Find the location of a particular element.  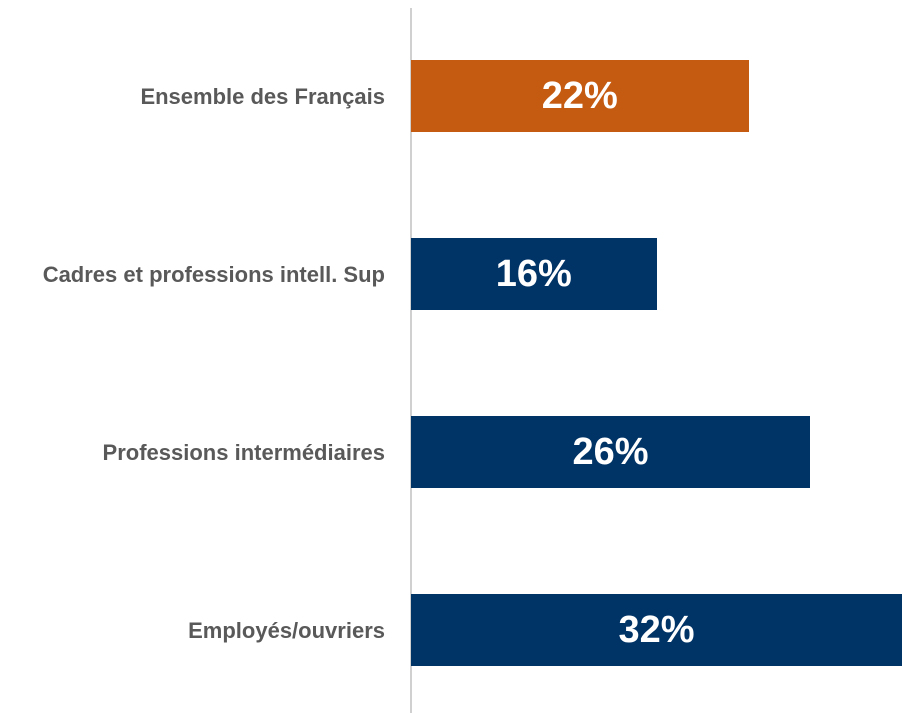

category-label-box: Professions intermédiaires is located at coordinates (192, 452).